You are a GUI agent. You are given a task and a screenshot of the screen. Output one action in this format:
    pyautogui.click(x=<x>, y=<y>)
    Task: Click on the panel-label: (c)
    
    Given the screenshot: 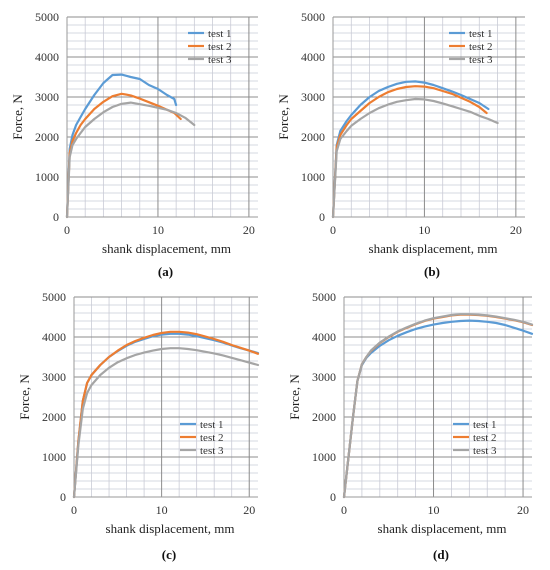 What is the action you would take?
    pyautogui.click(x=169, y=554)
    